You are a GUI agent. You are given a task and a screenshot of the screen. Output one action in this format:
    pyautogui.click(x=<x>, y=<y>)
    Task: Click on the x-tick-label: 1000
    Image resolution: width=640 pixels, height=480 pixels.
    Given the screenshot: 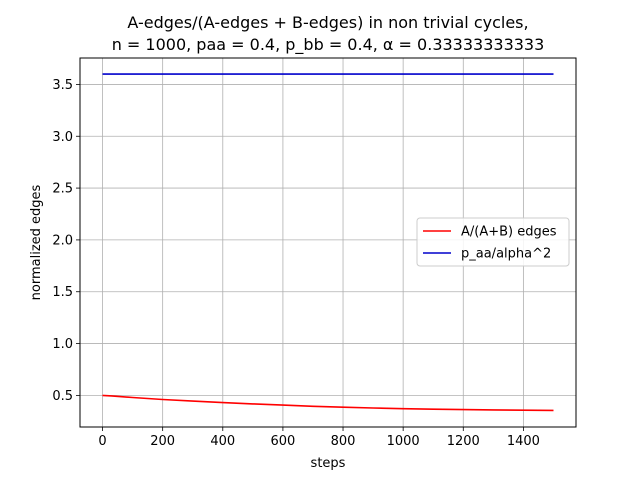 What is the action you would take?
    pyautogui.click(x=403, y=441)
    